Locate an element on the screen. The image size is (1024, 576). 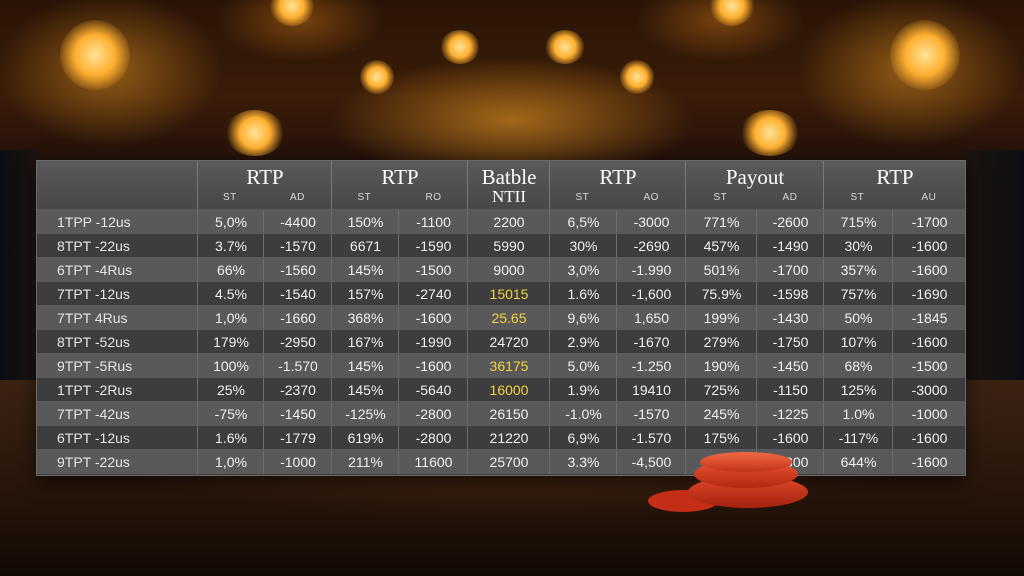
table-cell: 725% is located at coordinates (721, 390).